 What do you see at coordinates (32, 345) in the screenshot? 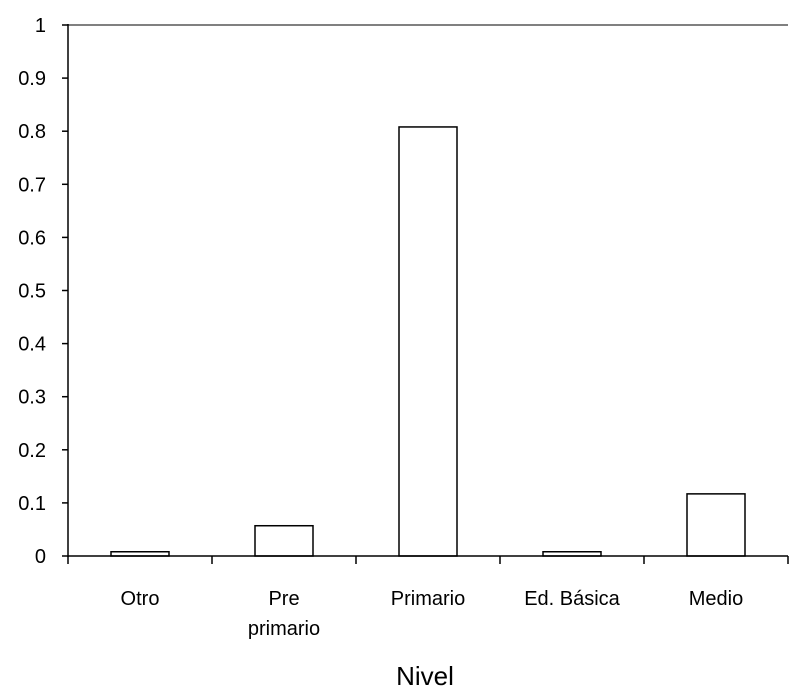
I see `y-tick-label: 0.4` at bounding box center [32, 345].